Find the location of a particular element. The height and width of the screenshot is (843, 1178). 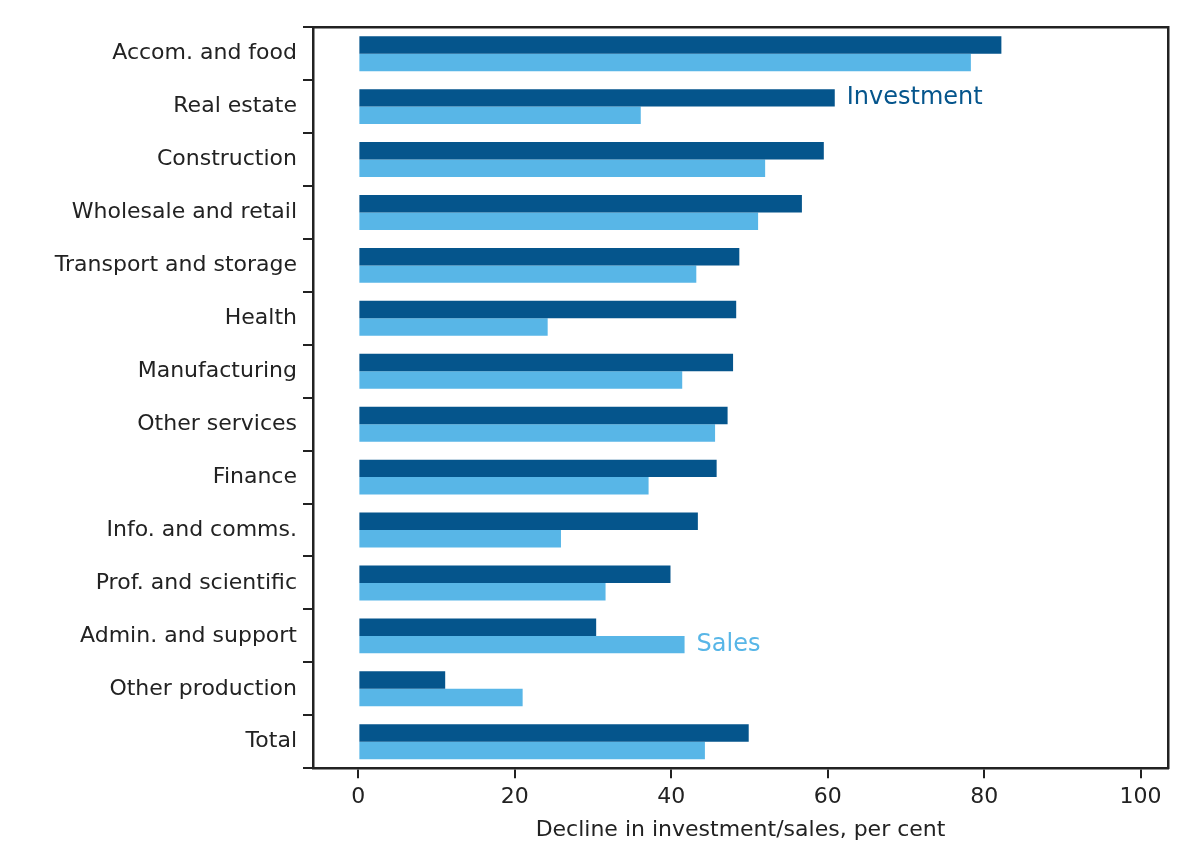

y-tick-label: Info. and comms. is located at coordinates (201, 528).